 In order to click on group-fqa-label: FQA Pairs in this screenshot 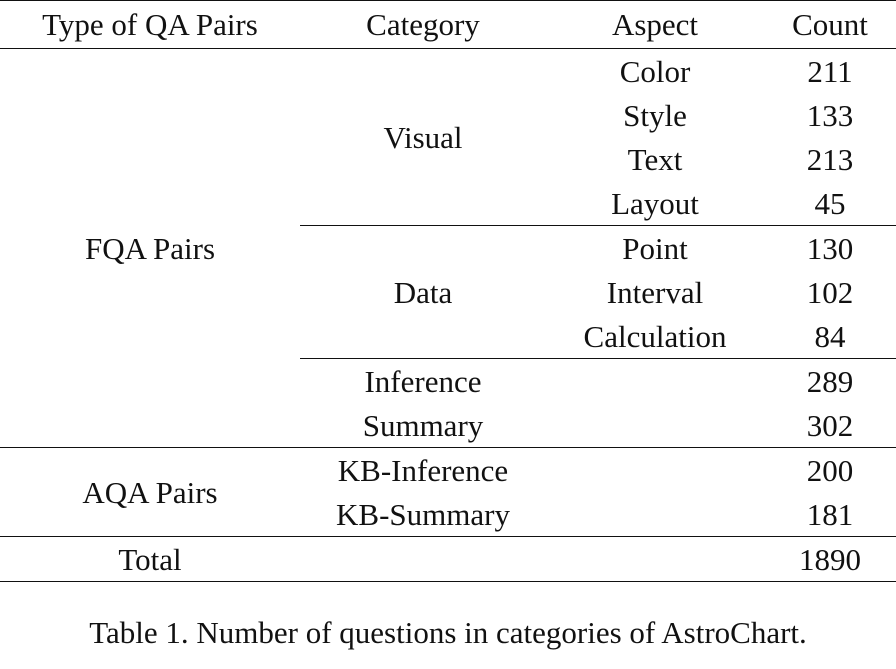, I will do `click(150, 248)`.